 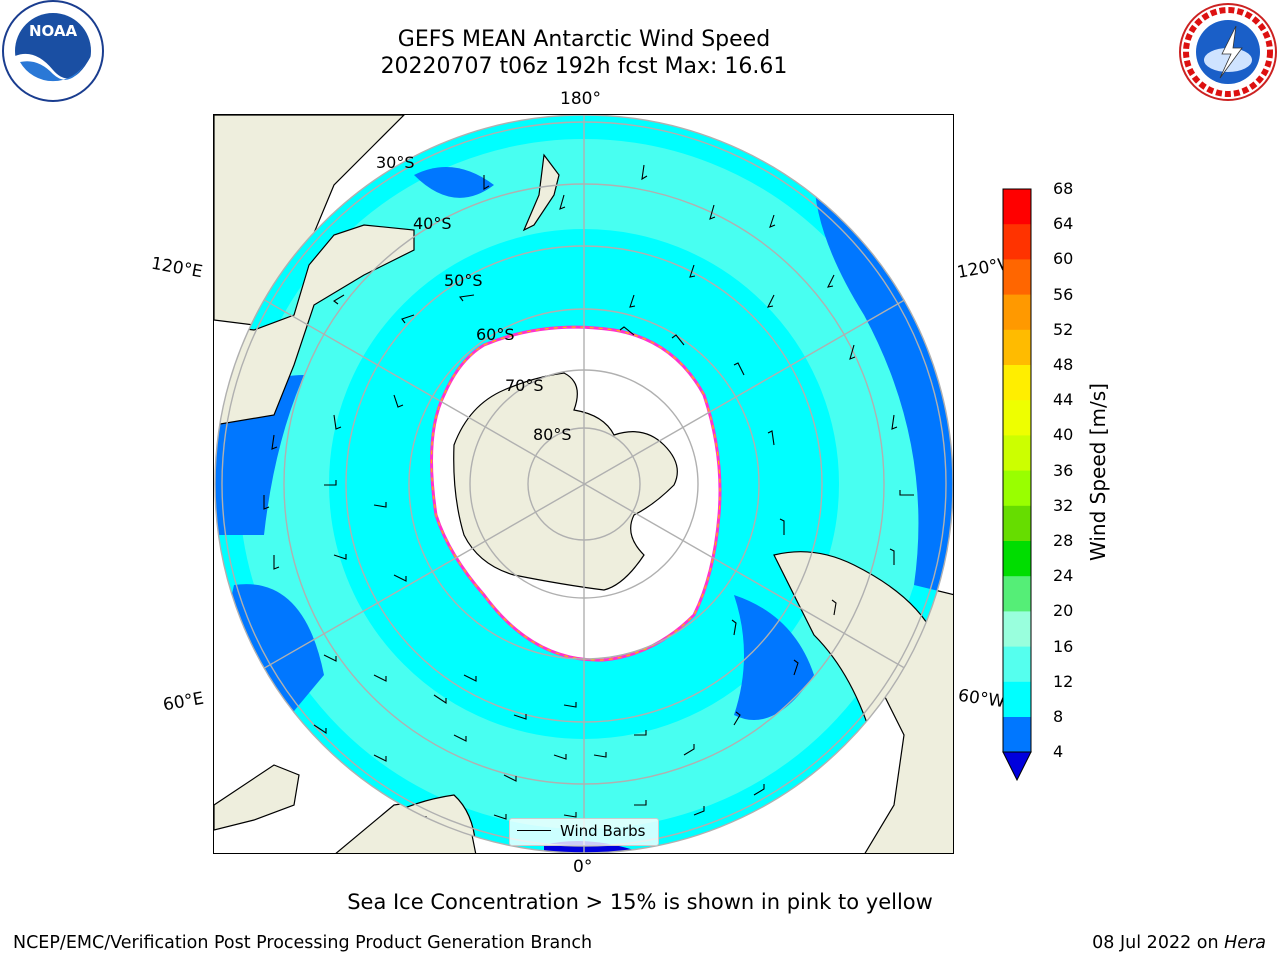 I want to click on colorbar-tick-label: 48, so click(x=1063, y=364).